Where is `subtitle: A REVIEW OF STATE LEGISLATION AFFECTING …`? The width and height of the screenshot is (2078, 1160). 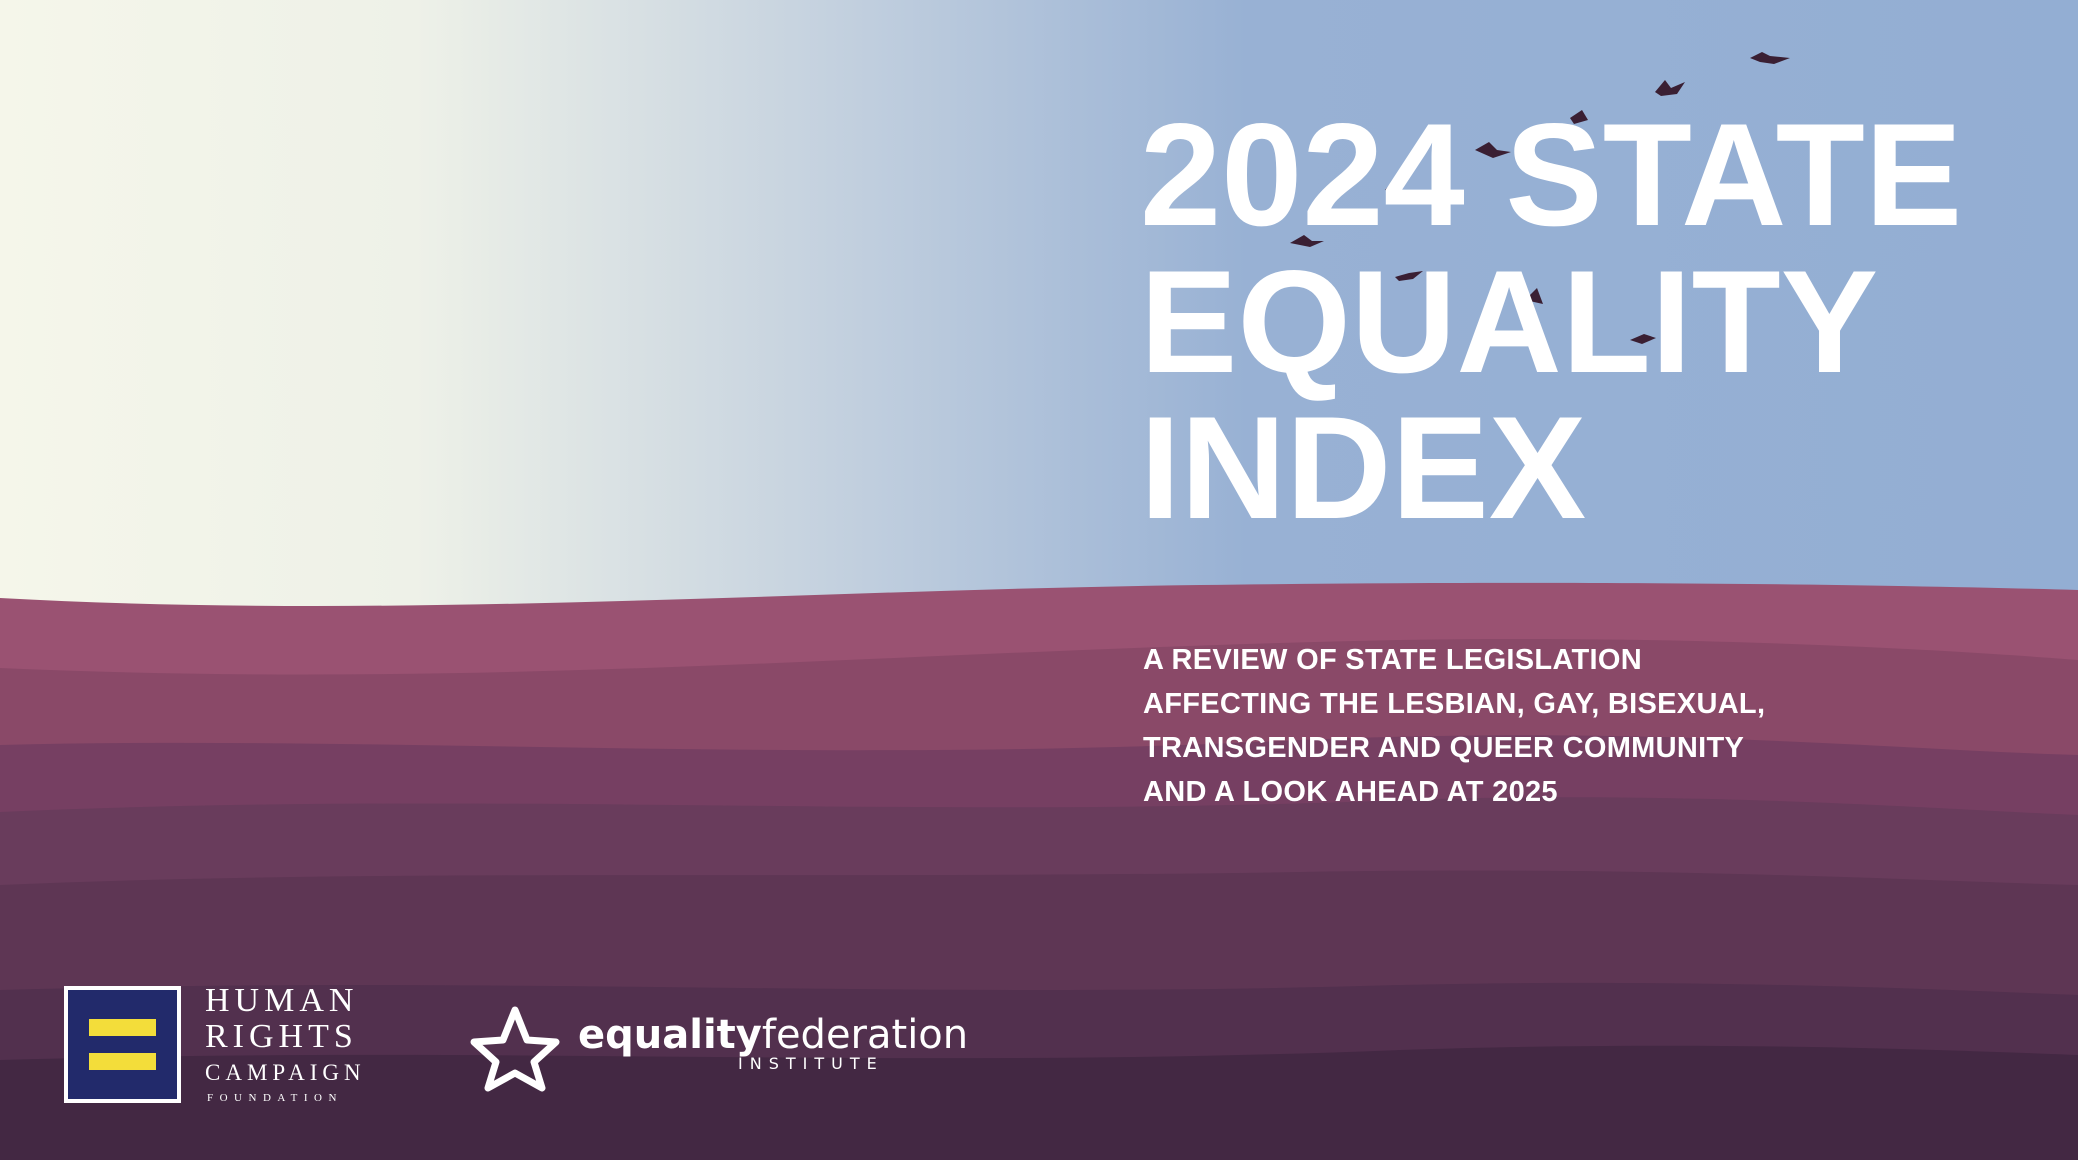
subtitle: A REVIEW OF STATE LEGISLATION AFFECTING … is located at coordinates (1454, 726).